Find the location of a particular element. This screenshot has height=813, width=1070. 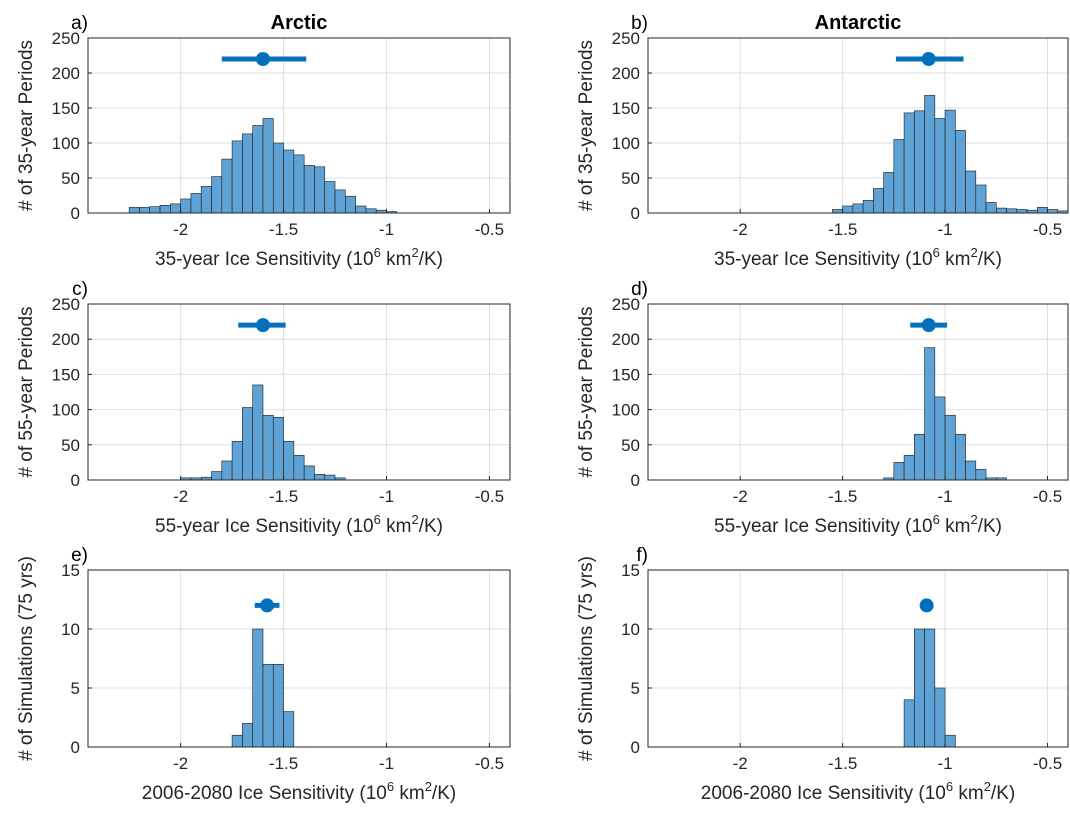

y-tick-label: 200 is located at coordinates (626, 339).